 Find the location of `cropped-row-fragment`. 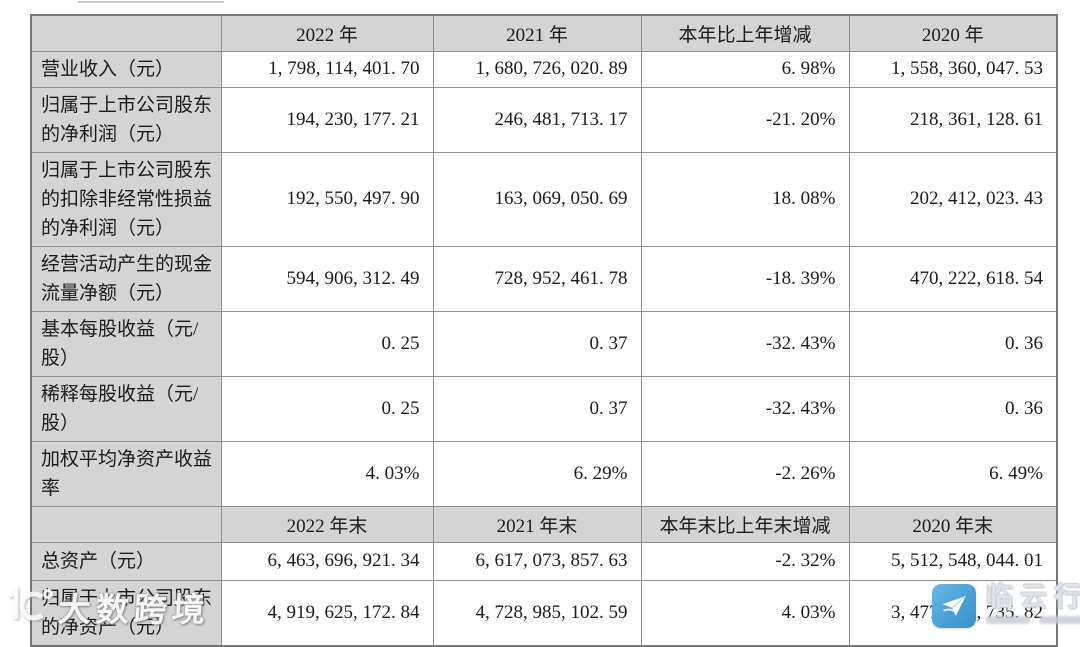

cropped-row-fragment is located at coordinates (151, 2).